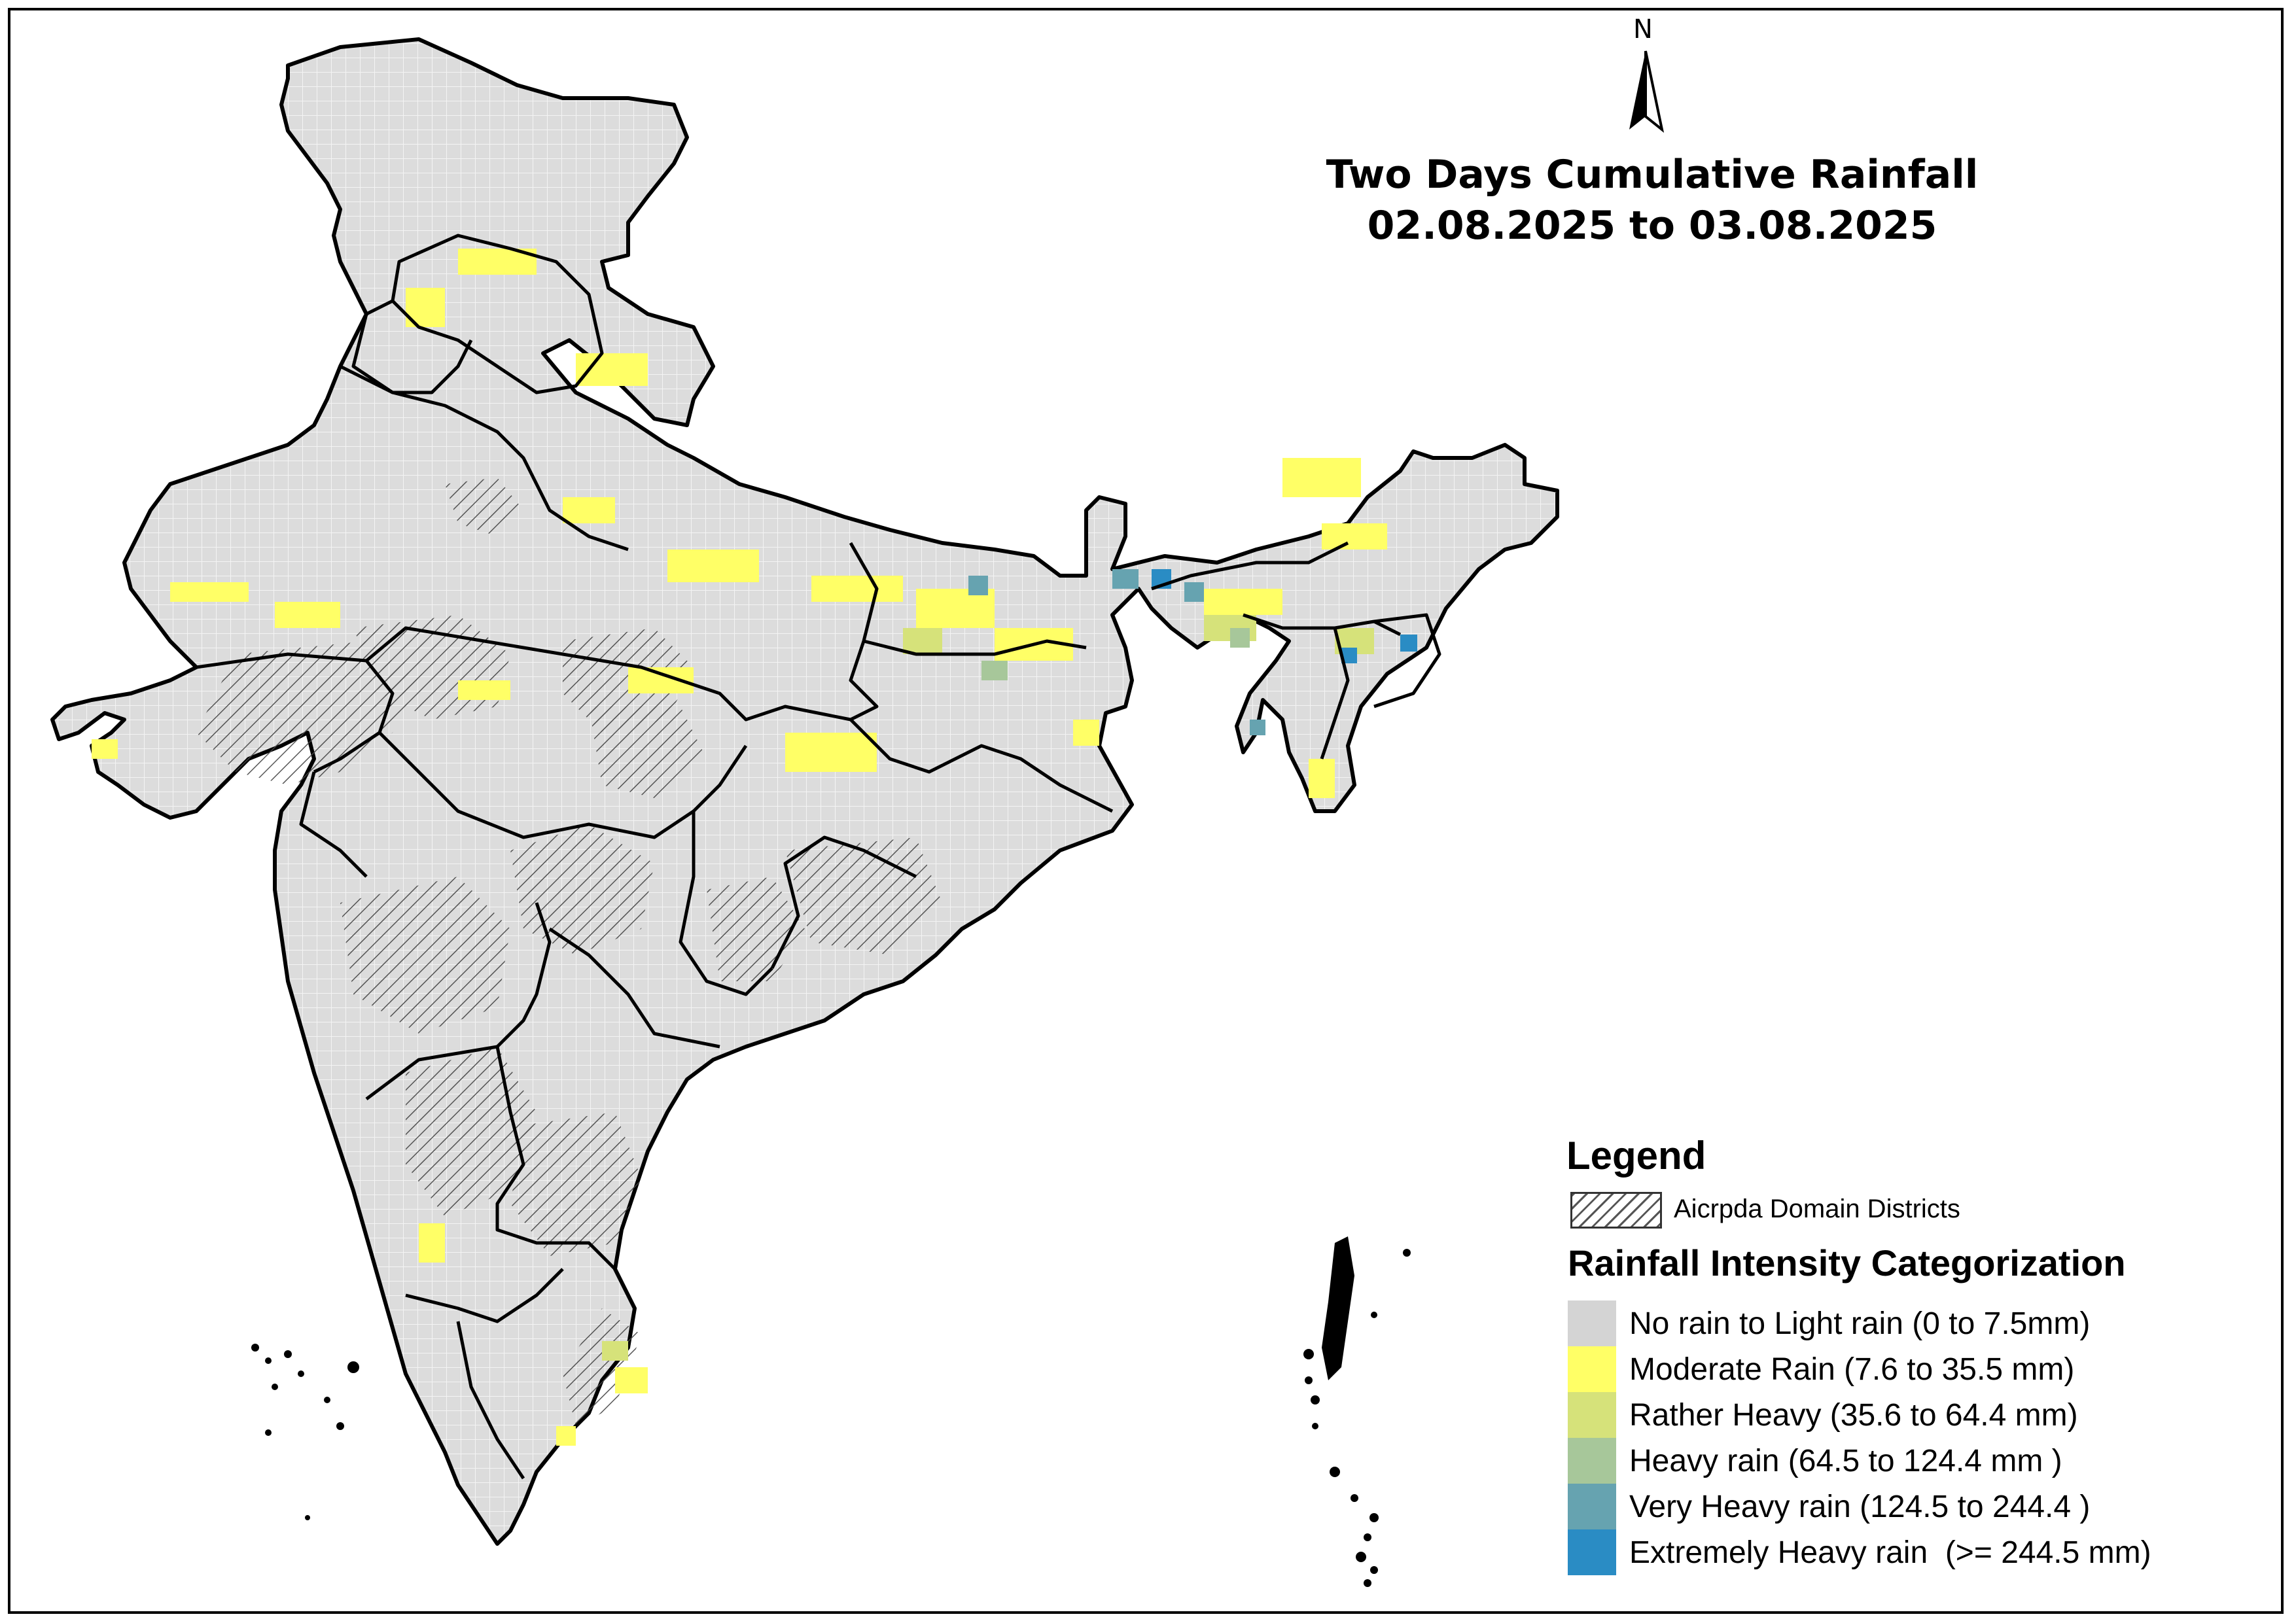 Image resolution: width=2296 pixels, height=1623 pixels. What do you see at coordinates (1890, 1553) in the screenshot?
I see `category-label: Extremely Heavy rain (>= 244.5 mm)` at bounding box center [1890, 1553].